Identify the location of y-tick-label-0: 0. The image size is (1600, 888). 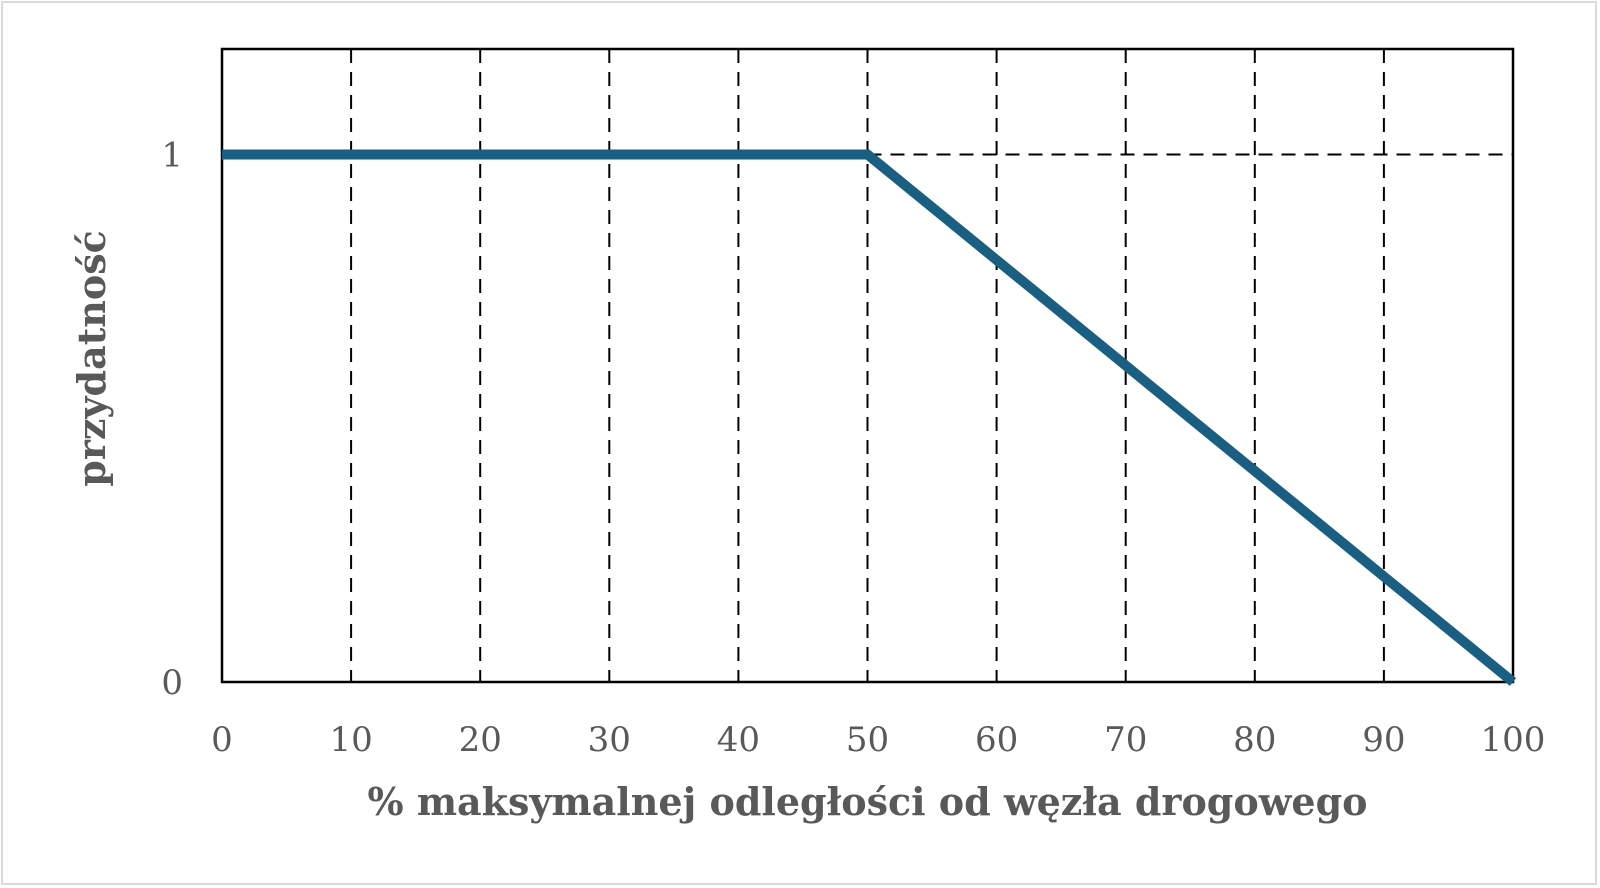
(172, 683).